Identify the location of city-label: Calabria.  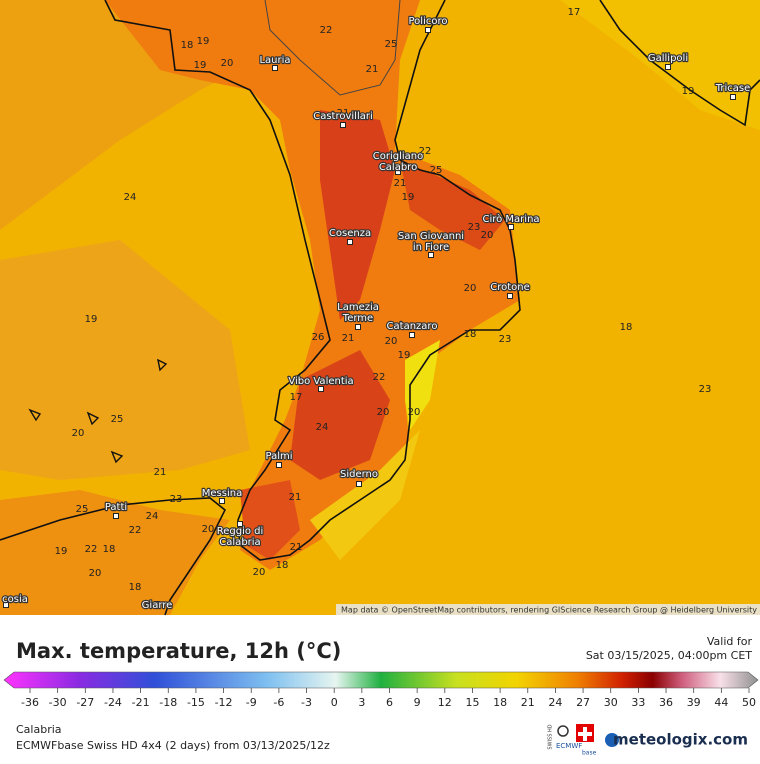
(239, 542).